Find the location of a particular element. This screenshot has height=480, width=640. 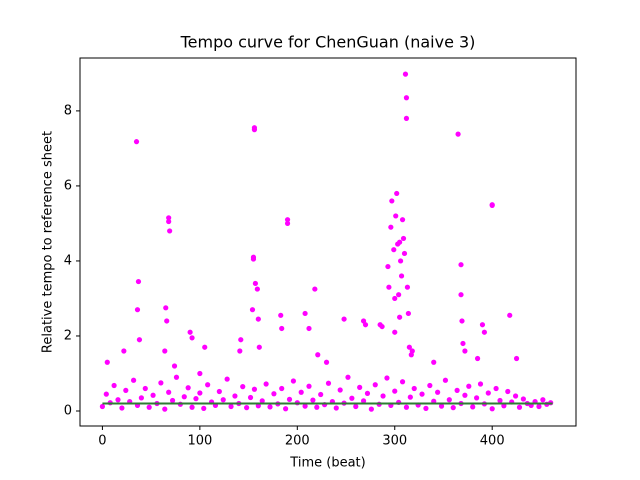

y-axis-label: Relative tempo to reference sheet is located at coordinates (48, 242).